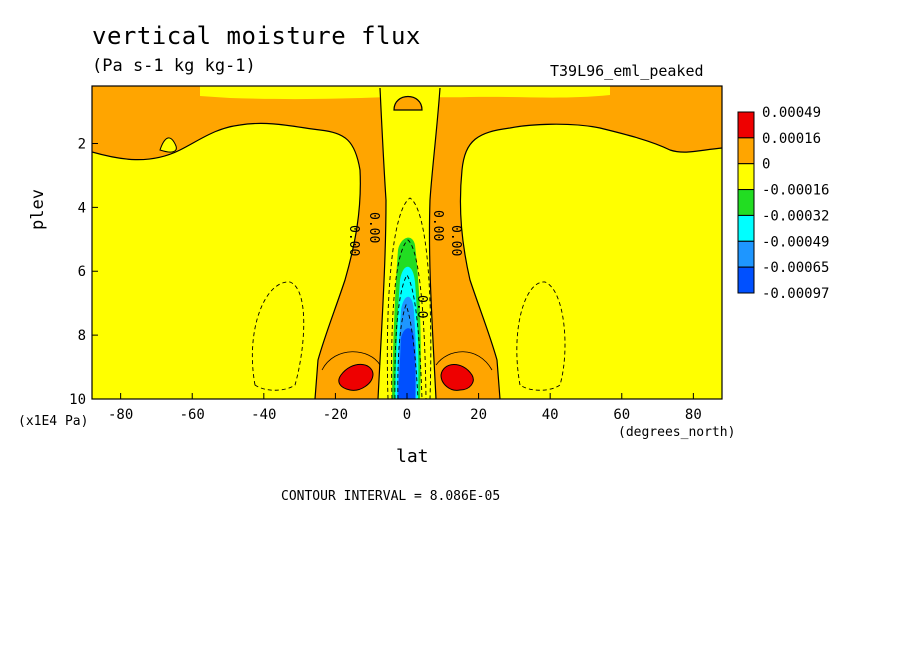 This screenshot has height=654, width=904. I want to click on dashed-contour-west, so click(278, 336).